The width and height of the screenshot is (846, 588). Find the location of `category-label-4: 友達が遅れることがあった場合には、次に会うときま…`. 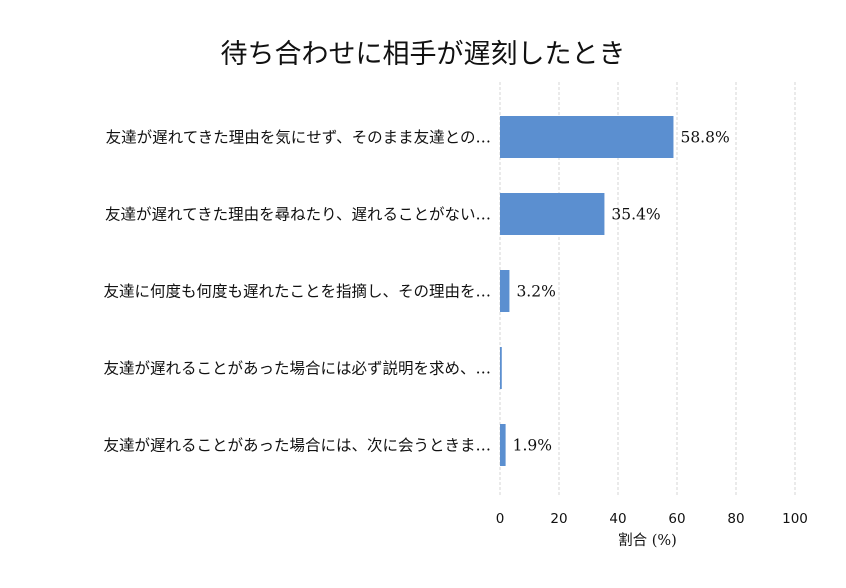

category-label-4: 友達が遅れることがあった場合には、次に会うときま… is located at coordinates (297, 446).